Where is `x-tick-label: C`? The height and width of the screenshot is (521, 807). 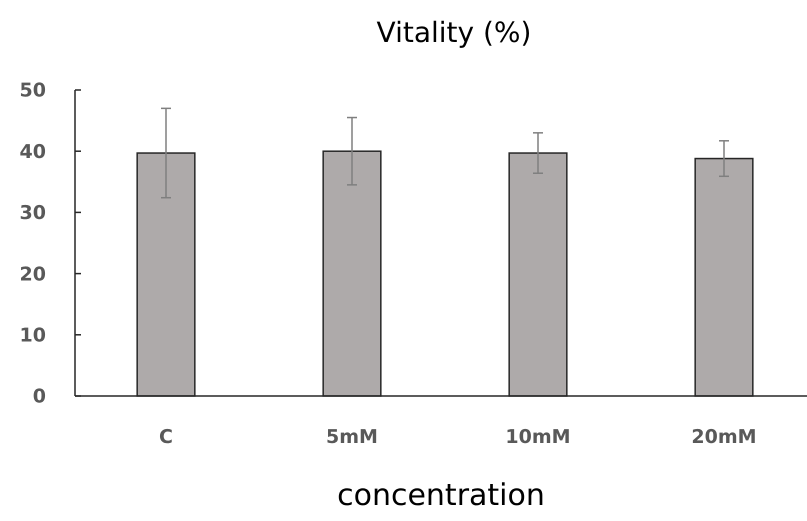
x-tick-label: C is located at coordinates (166, 437).